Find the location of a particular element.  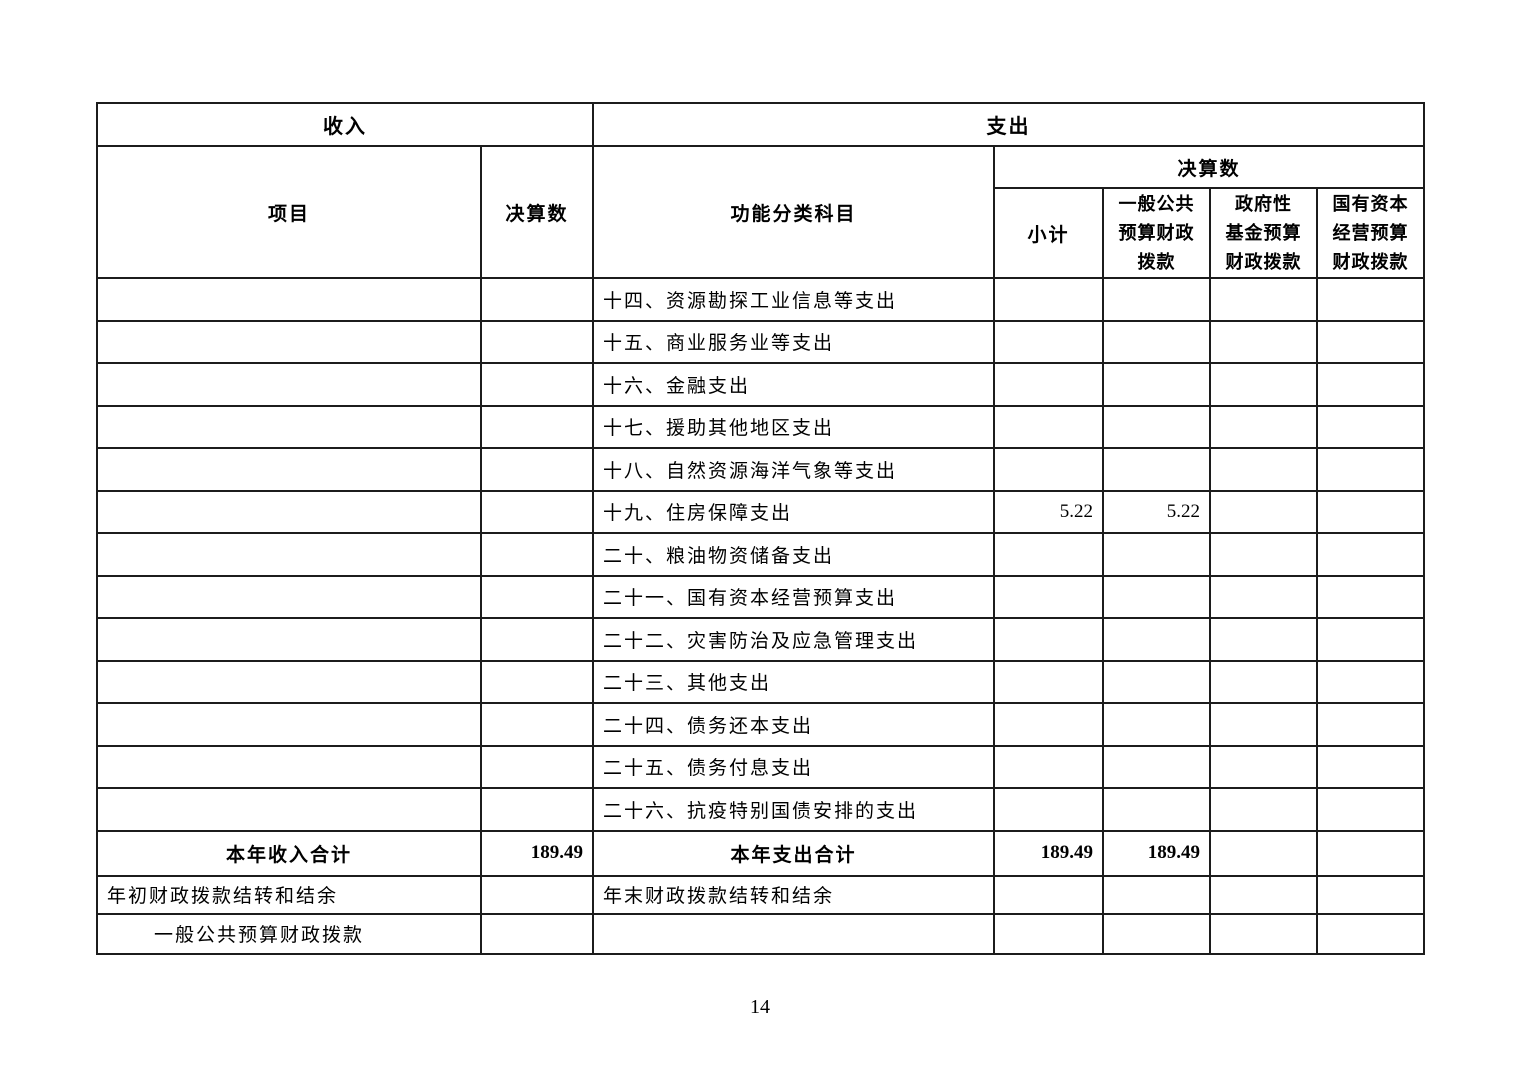

expense-subject-cell: 十七、援助其他地区支出 is located at coordinates (793, 426).